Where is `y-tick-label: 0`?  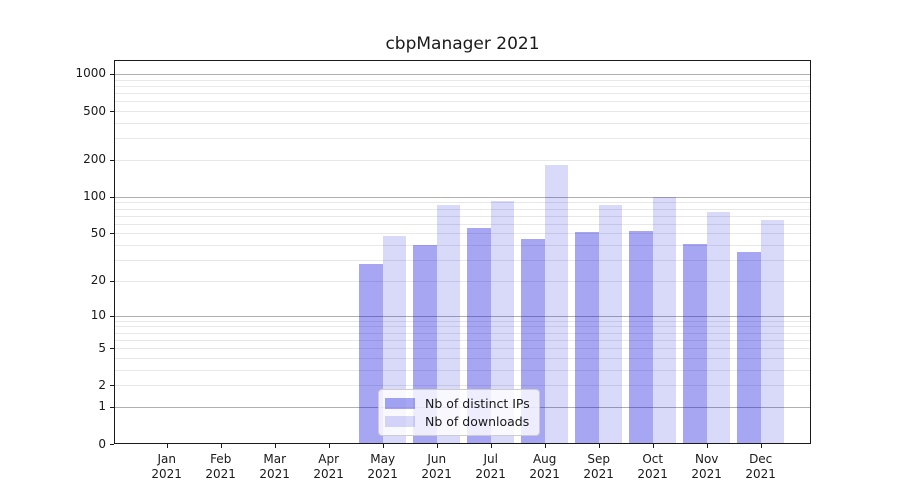 y-tick-label: 0 is located at coordinates (102, 443).